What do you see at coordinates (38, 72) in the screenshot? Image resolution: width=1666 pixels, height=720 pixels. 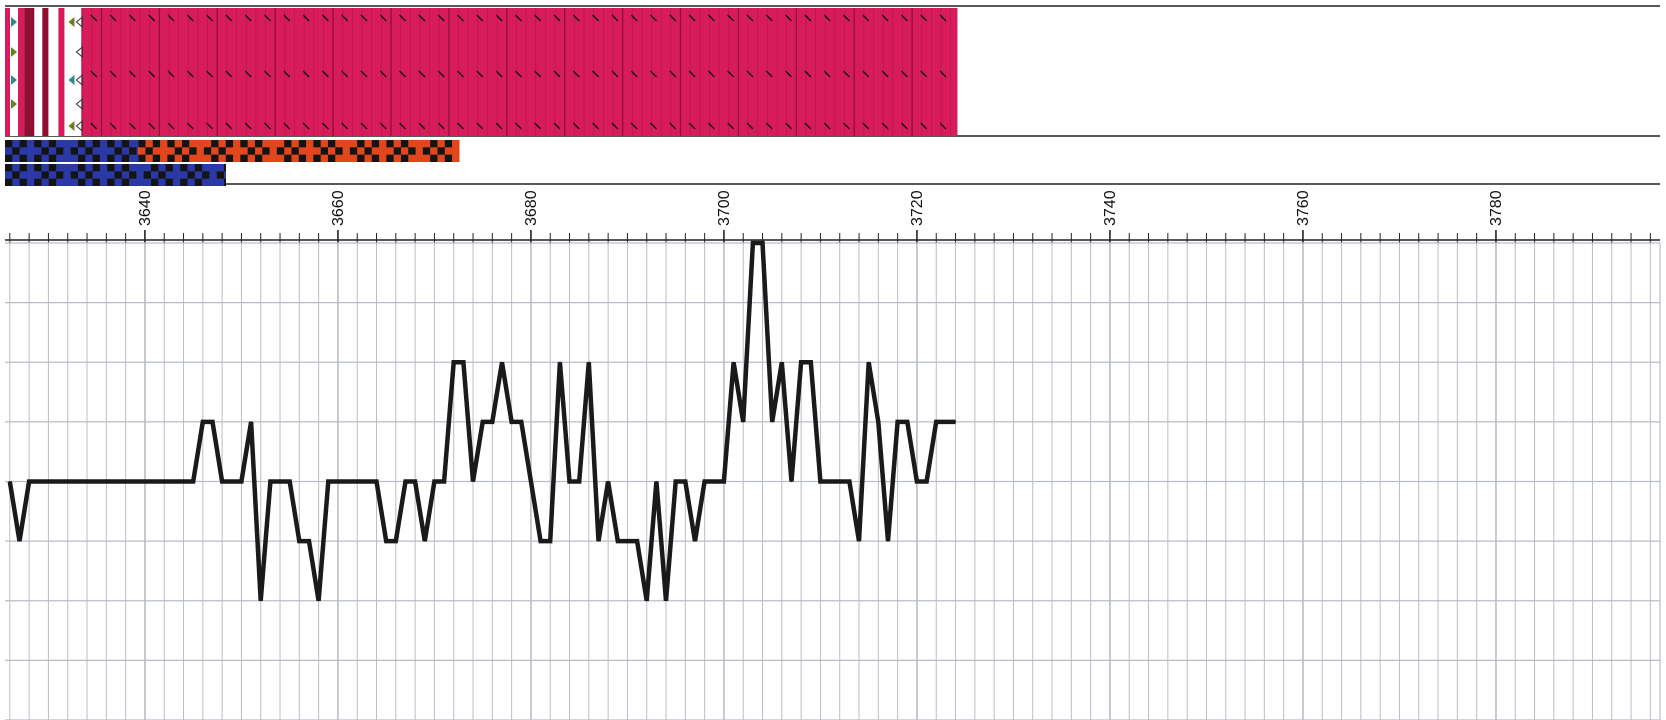 I see `glyph-column-stripe` at bounding box center [38, 72].